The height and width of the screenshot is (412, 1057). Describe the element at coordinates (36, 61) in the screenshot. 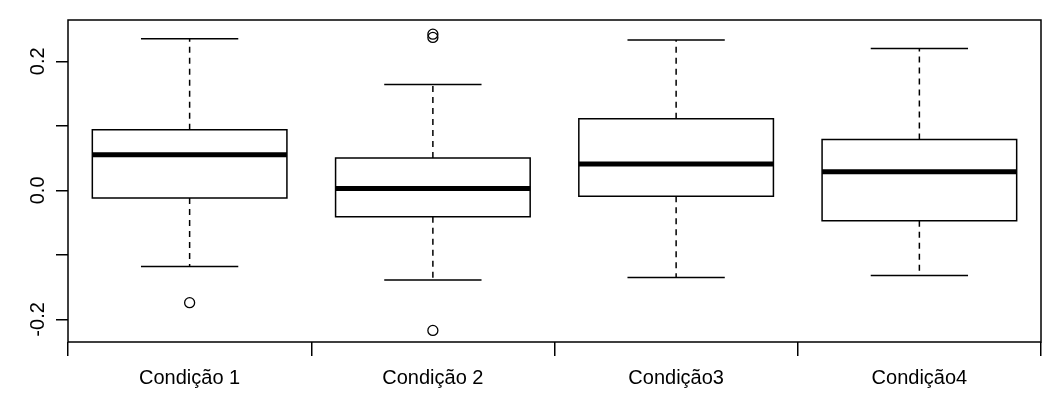

I see `y-tick-label: 0.2` at that location.